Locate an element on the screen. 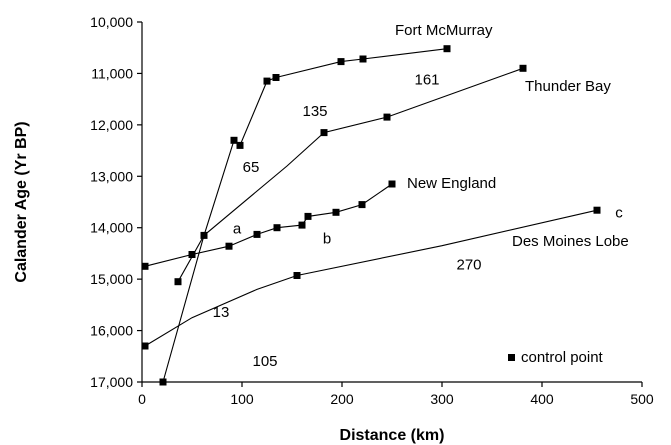 The height and width of the screenshot is (445, 671). series-label: Thunder Bay is located at coordinates (568, 86).